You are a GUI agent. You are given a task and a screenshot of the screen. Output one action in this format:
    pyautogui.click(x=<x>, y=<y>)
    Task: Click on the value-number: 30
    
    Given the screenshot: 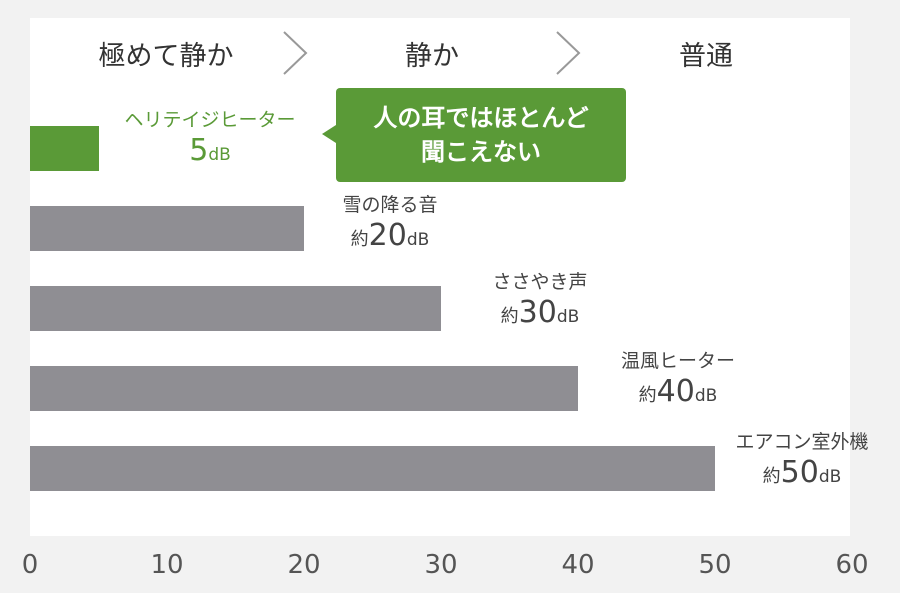 What is the action you would take?
    pyautogui.click(x=537, y=312)
    